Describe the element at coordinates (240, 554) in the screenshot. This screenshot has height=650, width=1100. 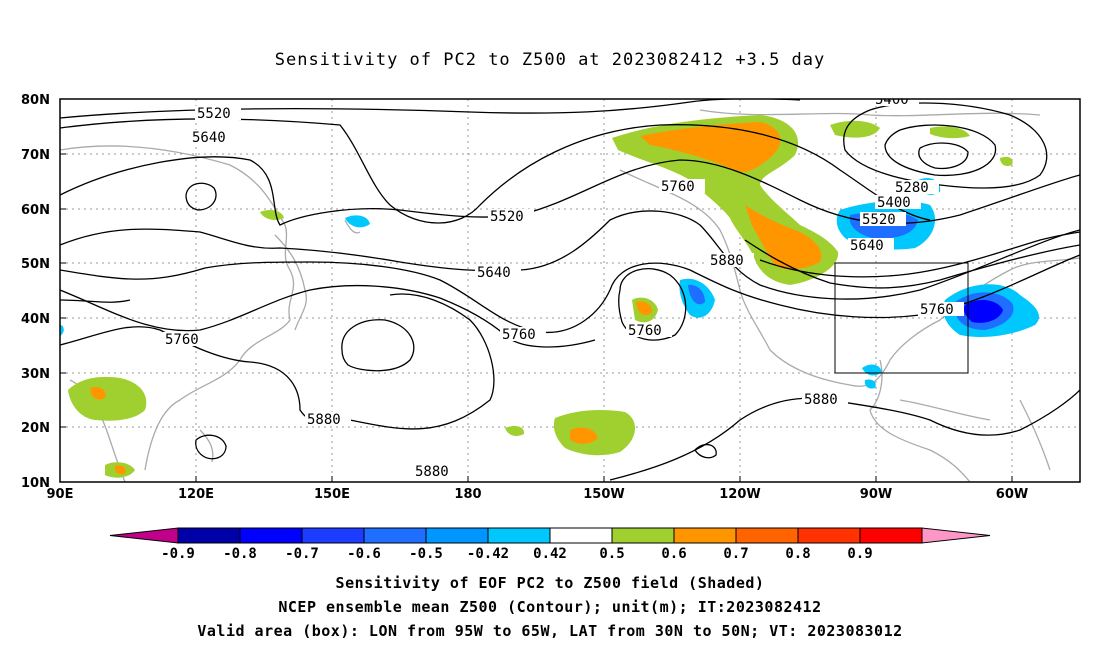
I see `colorbar-label: -0.8` at that location.